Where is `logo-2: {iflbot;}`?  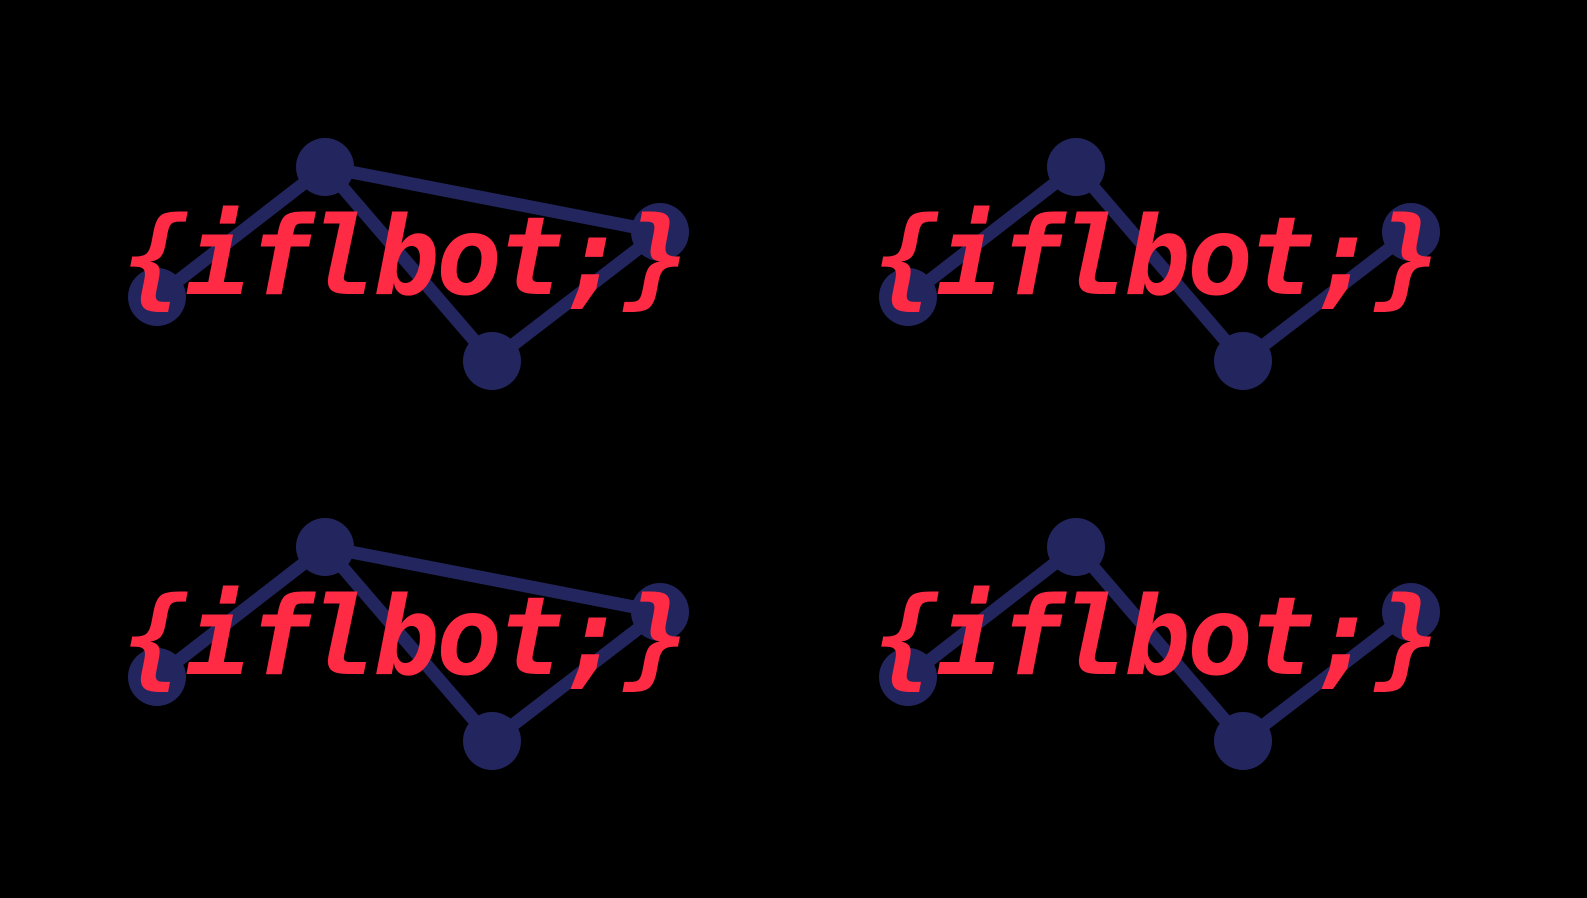
logo-2: {iflbot;} is located at coordinates (1157, 264).